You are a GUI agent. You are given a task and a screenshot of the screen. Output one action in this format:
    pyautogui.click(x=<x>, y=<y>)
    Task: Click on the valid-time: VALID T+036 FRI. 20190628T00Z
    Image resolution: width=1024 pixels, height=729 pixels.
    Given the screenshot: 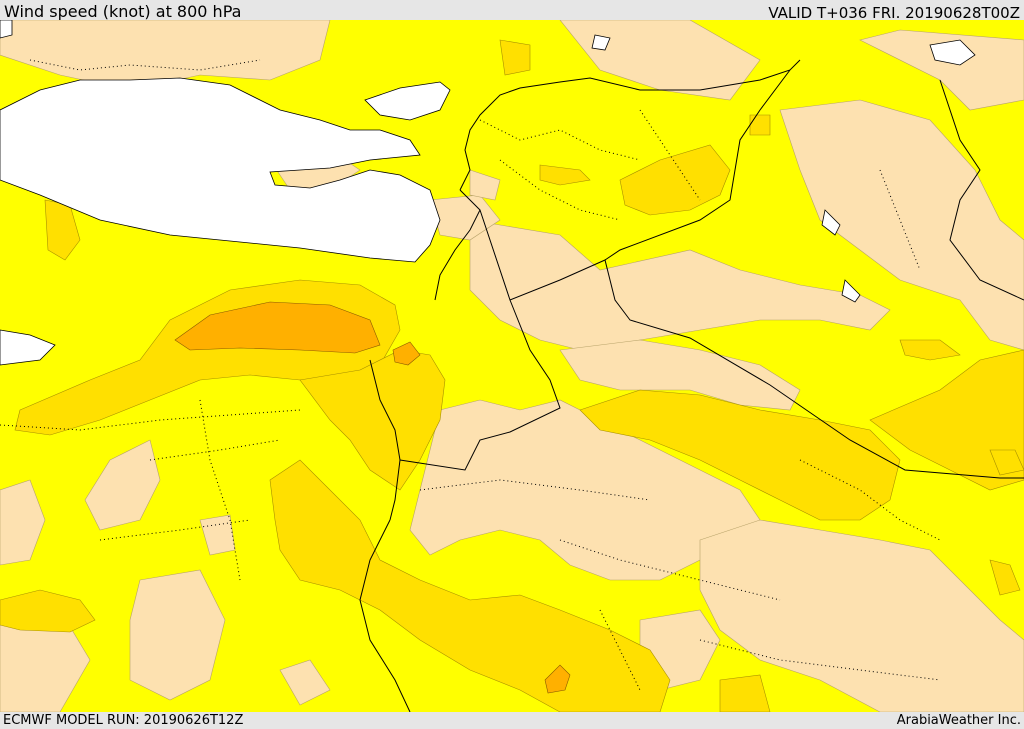 What is the action you would take?
    pyautogui.click(x=894, y=13)
    